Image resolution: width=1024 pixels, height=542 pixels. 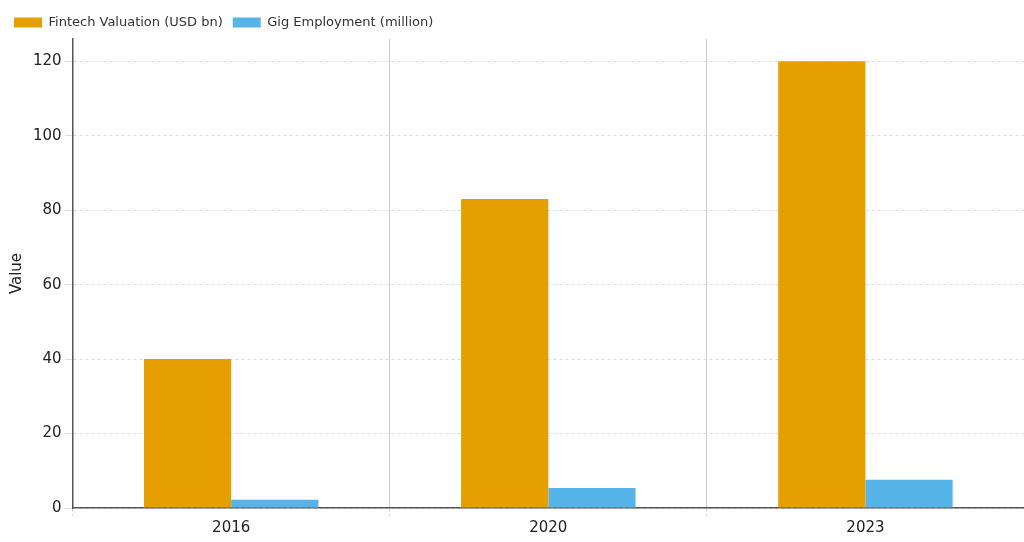 I want to click on x-tick-label: 2023, so click(x=865, y=526).